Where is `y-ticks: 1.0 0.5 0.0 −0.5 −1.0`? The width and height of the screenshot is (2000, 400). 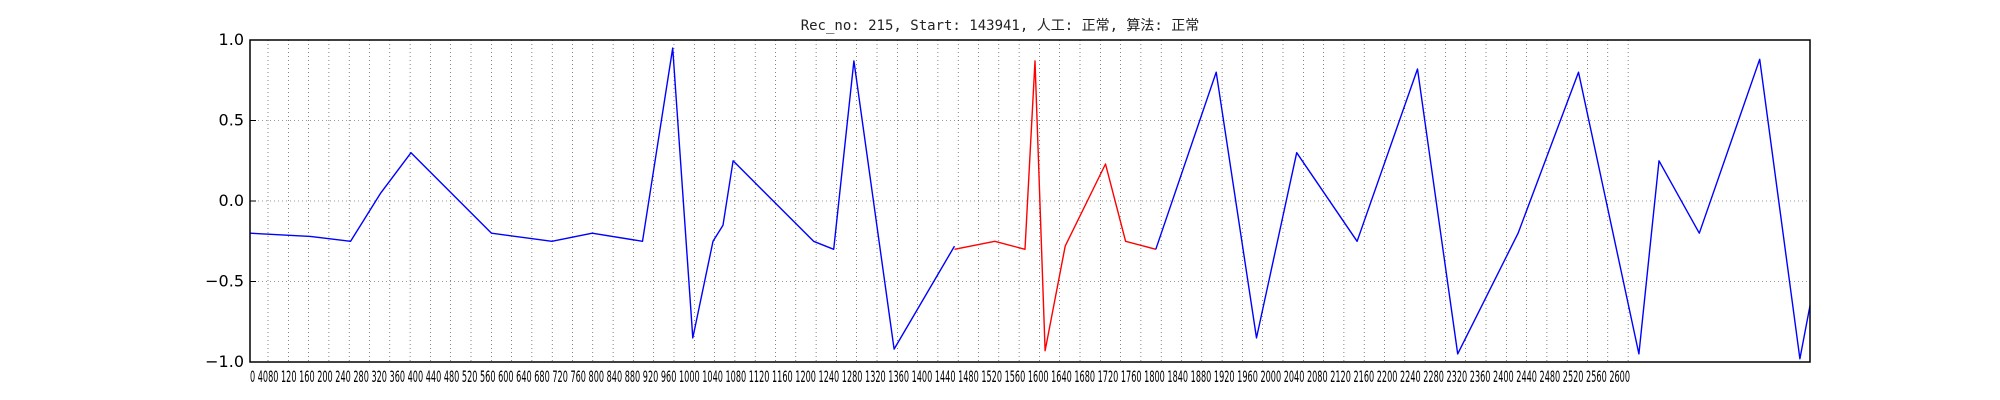
y-ticks: 1.0 0.5 0.0 −0.5 −1.0 is located at coordinates (230, 200).